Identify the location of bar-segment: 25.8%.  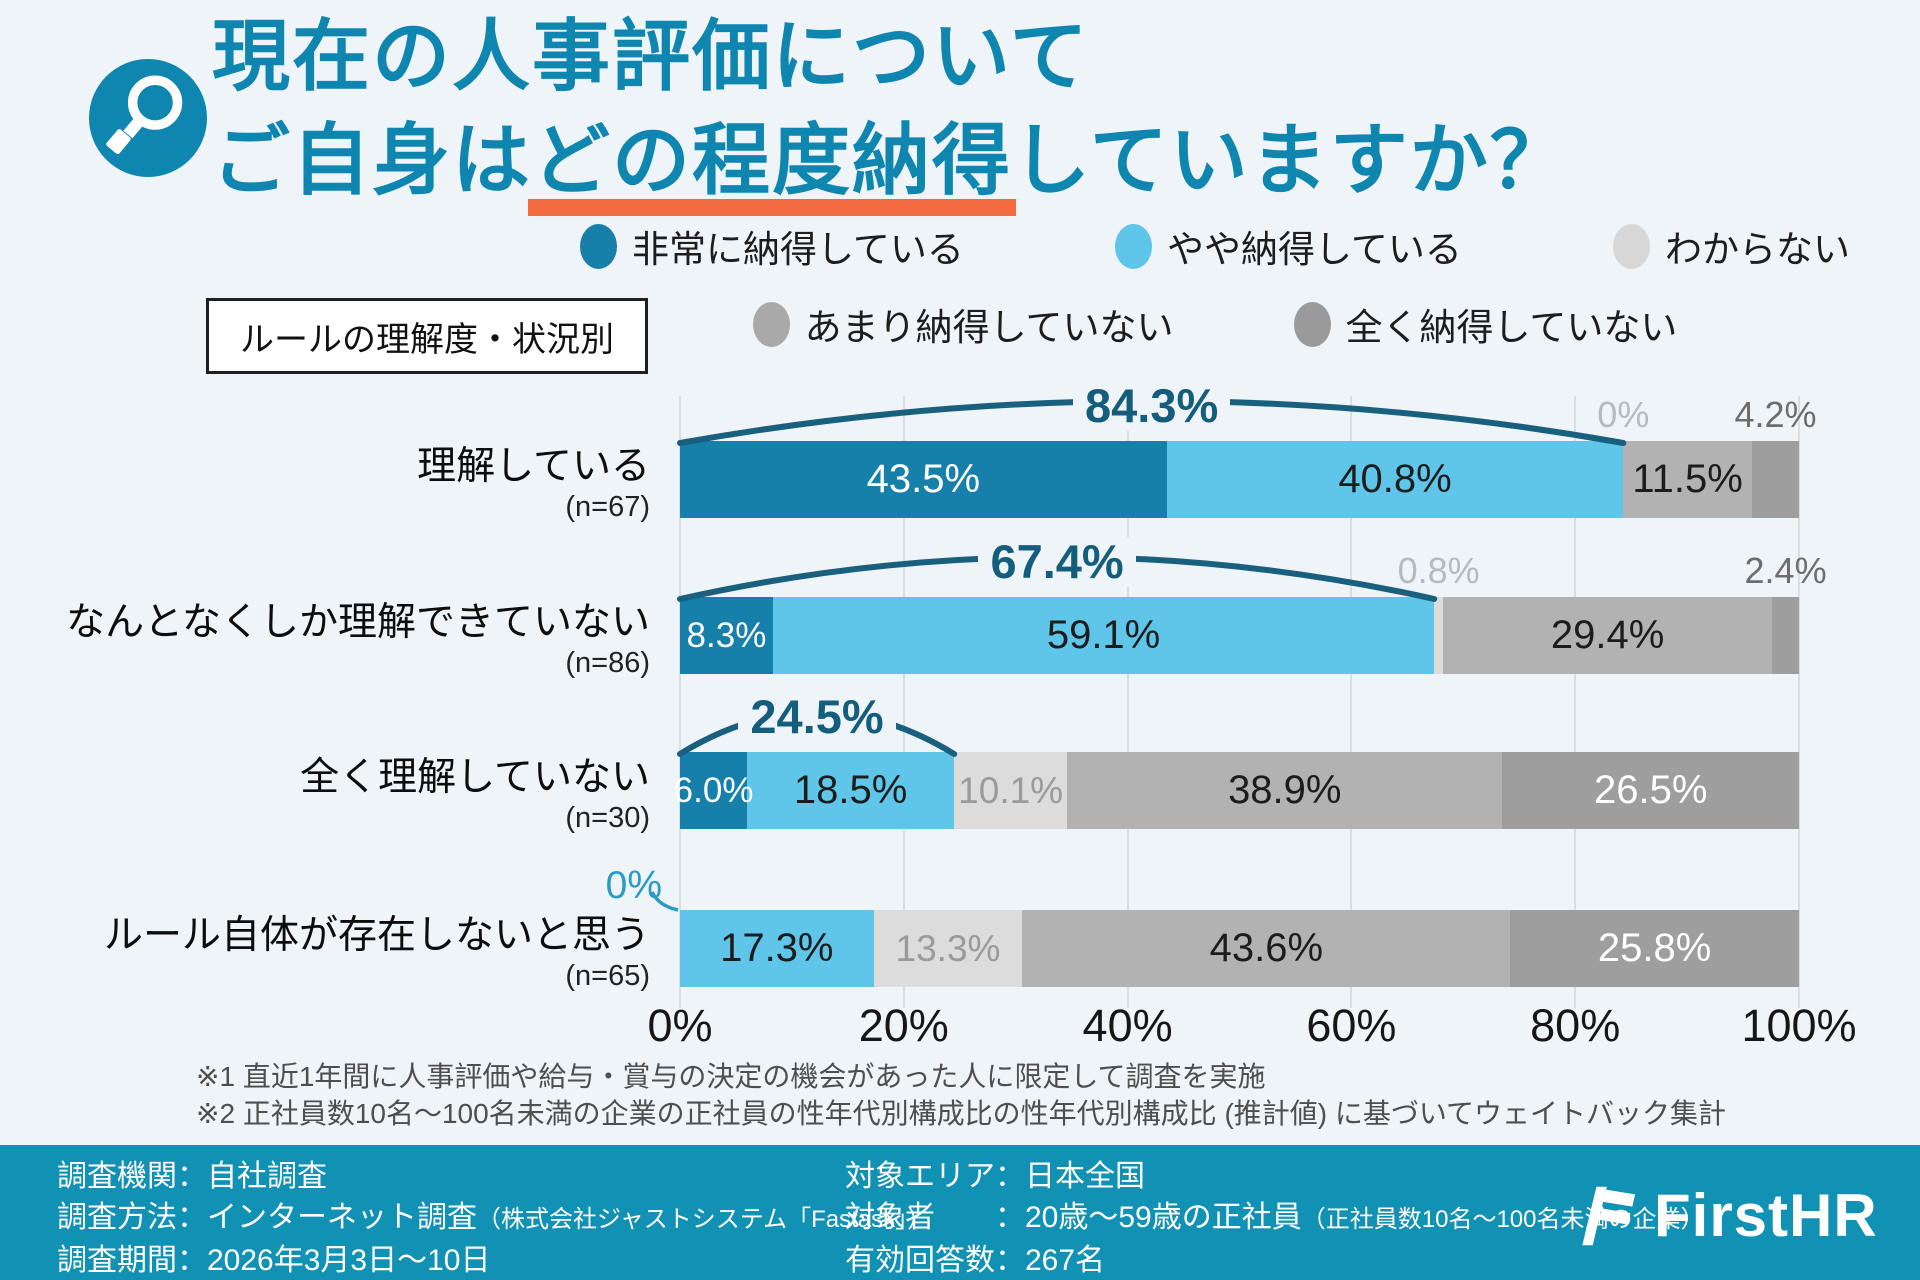
(1654, 948).